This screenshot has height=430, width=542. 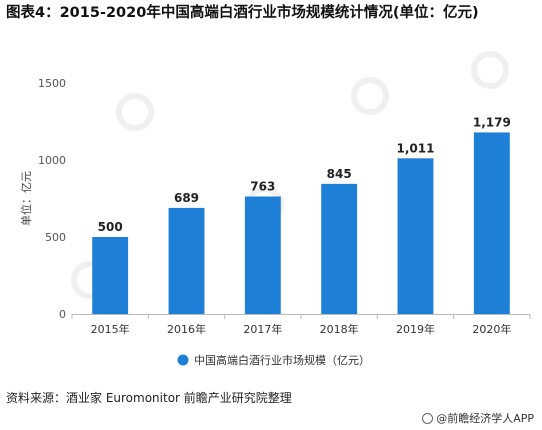 What do you see at coordinates (339, 174) in the screenshot?
I see `data-label: 845` at bounding box center [339, 174].